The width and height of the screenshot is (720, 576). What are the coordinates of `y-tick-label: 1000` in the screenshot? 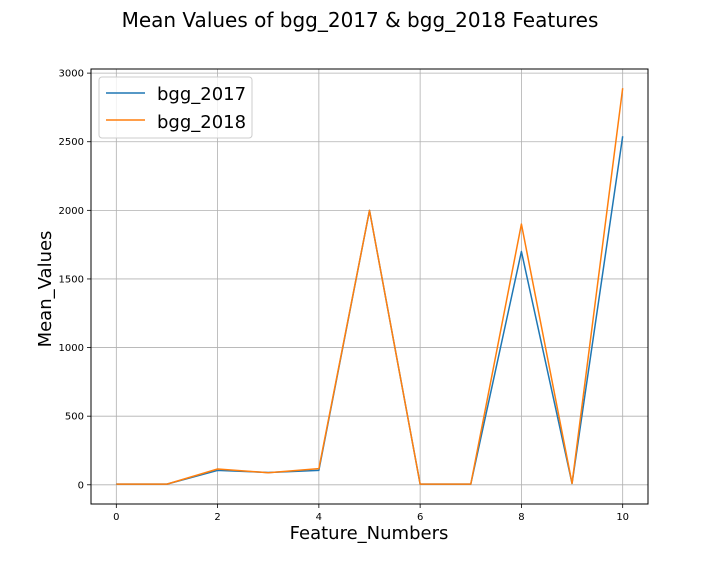 It's located at (71, 348).